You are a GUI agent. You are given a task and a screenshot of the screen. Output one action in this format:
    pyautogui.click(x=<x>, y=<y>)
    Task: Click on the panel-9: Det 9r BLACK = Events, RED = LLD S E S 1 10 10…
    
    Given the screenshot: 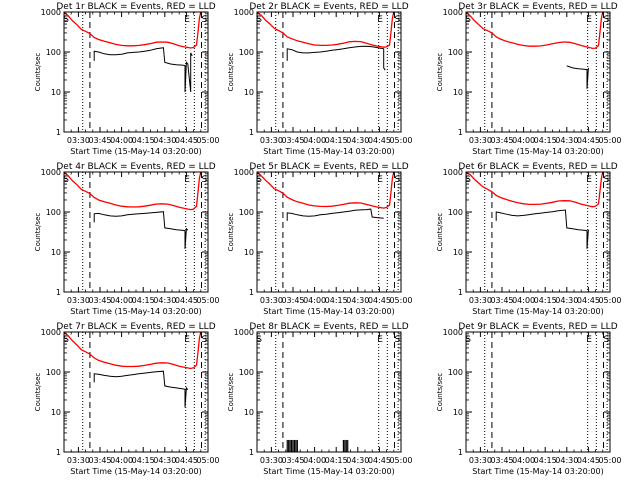 What is the action you would take?
    pyautogui.click(x=529, y=399)
    